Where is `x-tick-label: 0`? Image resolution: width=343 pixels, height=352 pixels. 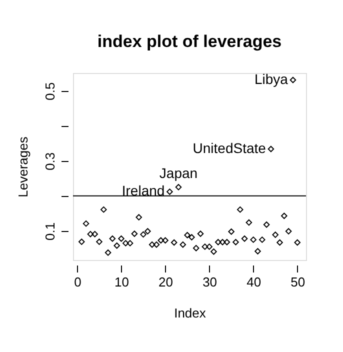 x-tick-label: 0 is located at coordinates (78, 282).